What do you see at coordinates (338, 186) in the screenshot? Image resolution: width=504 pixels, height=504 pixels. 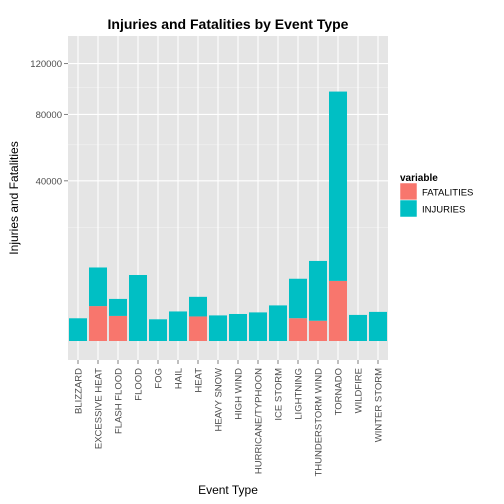 I see `bar-injuries-tornado` at bounding box center [338, 186].